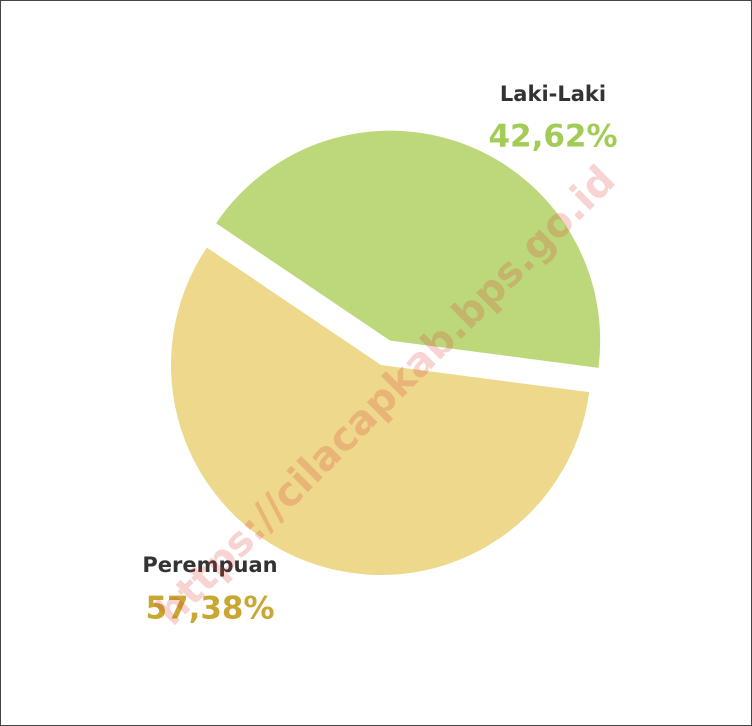  Describe the element at coordinates (209, 565) in the screenshot. I see `slice-label: Perempuan` at that location.